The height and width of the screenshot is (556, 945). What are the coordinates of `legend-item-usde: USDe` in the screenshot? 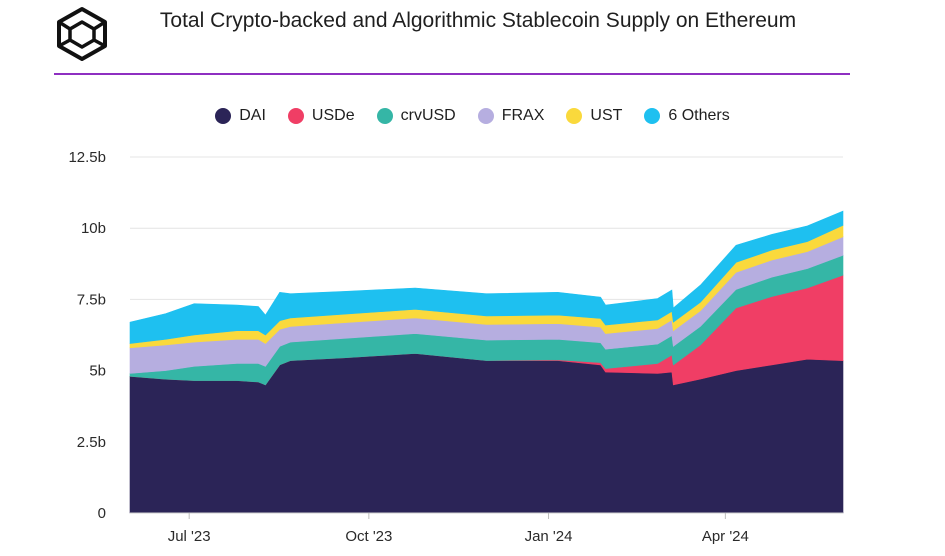 It's located at (321, 116).